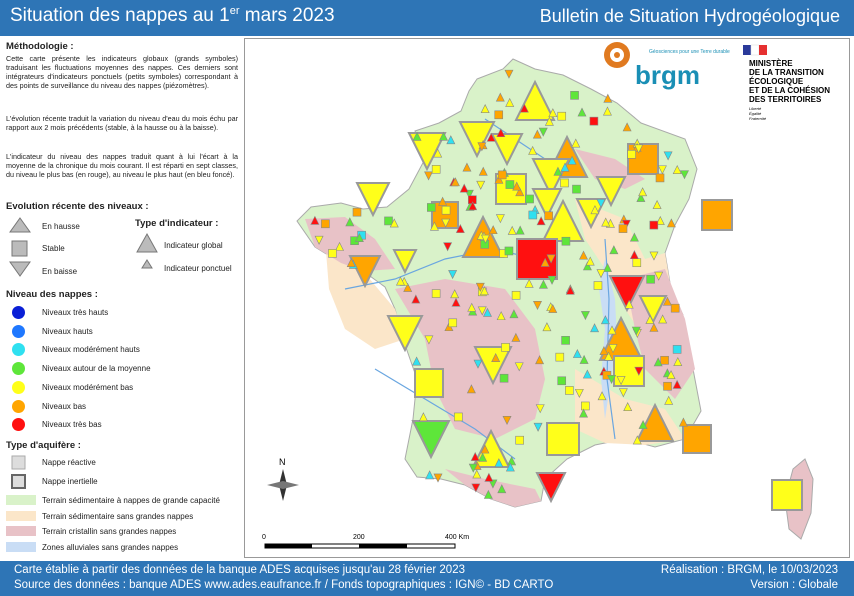 This screenshot has height=596, width=854. What do you see at coordinates (610, 169) in the screenshot?
I see `terrain-vosges` at bounding box center [610, 169].